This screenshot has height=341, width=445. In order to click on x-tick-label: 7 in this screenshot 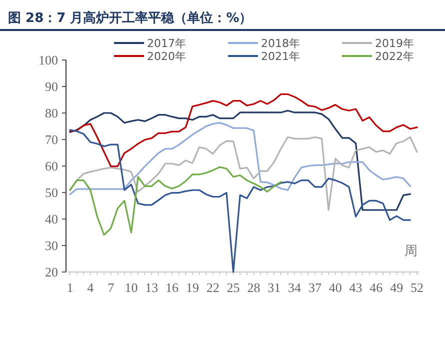, I will do `click(111, 287)`.